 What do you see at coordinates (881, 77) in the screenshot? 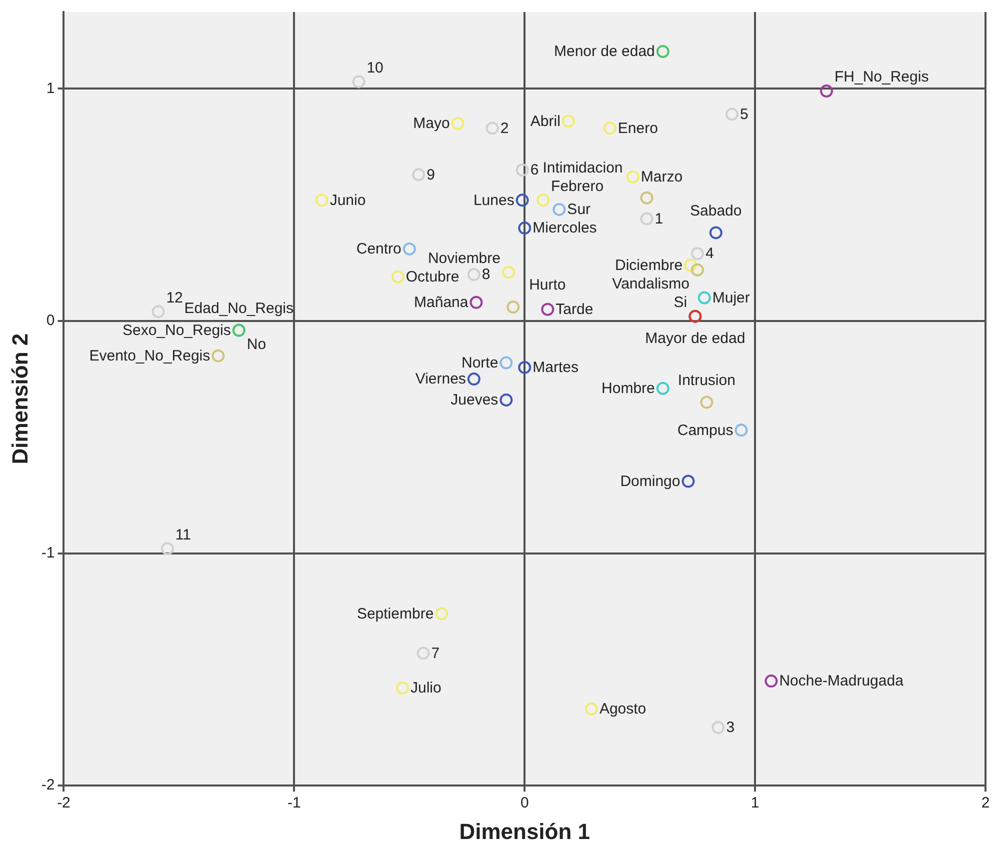
I see `annotation: FH_No_Regis` at bounding box center [881, 77].